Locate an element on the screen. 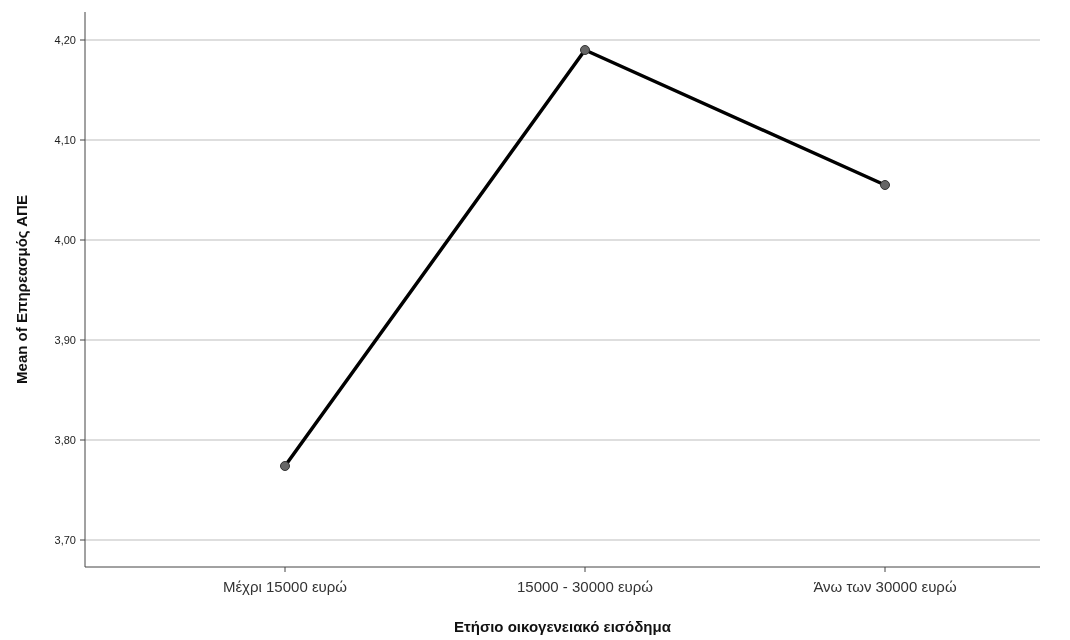  y-tick-label: 3,80 is located at coordinates (65, 439).